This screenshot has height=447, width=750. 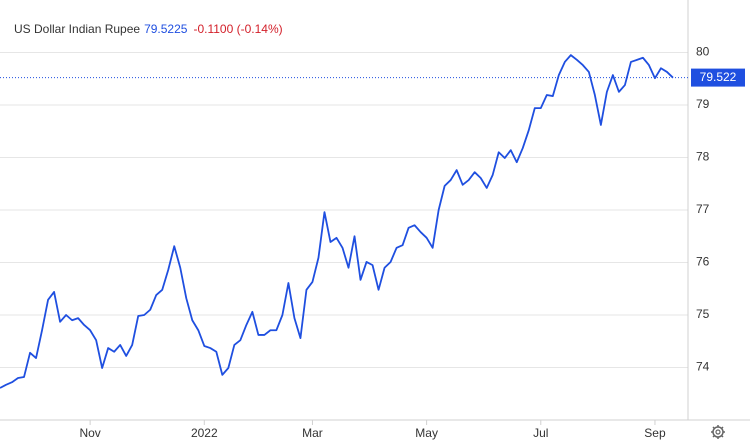 What do you see at coordinates (426, 433) in the screenshot?
I see `x-tick-label: May` at bounding box center [426, 433].